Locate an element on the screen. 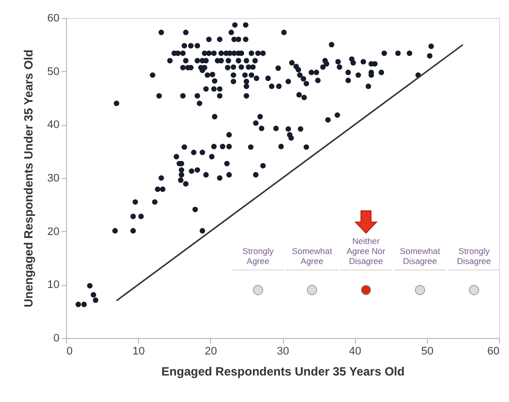  y-tick-label: 40 is located at coordinates (53, 125).